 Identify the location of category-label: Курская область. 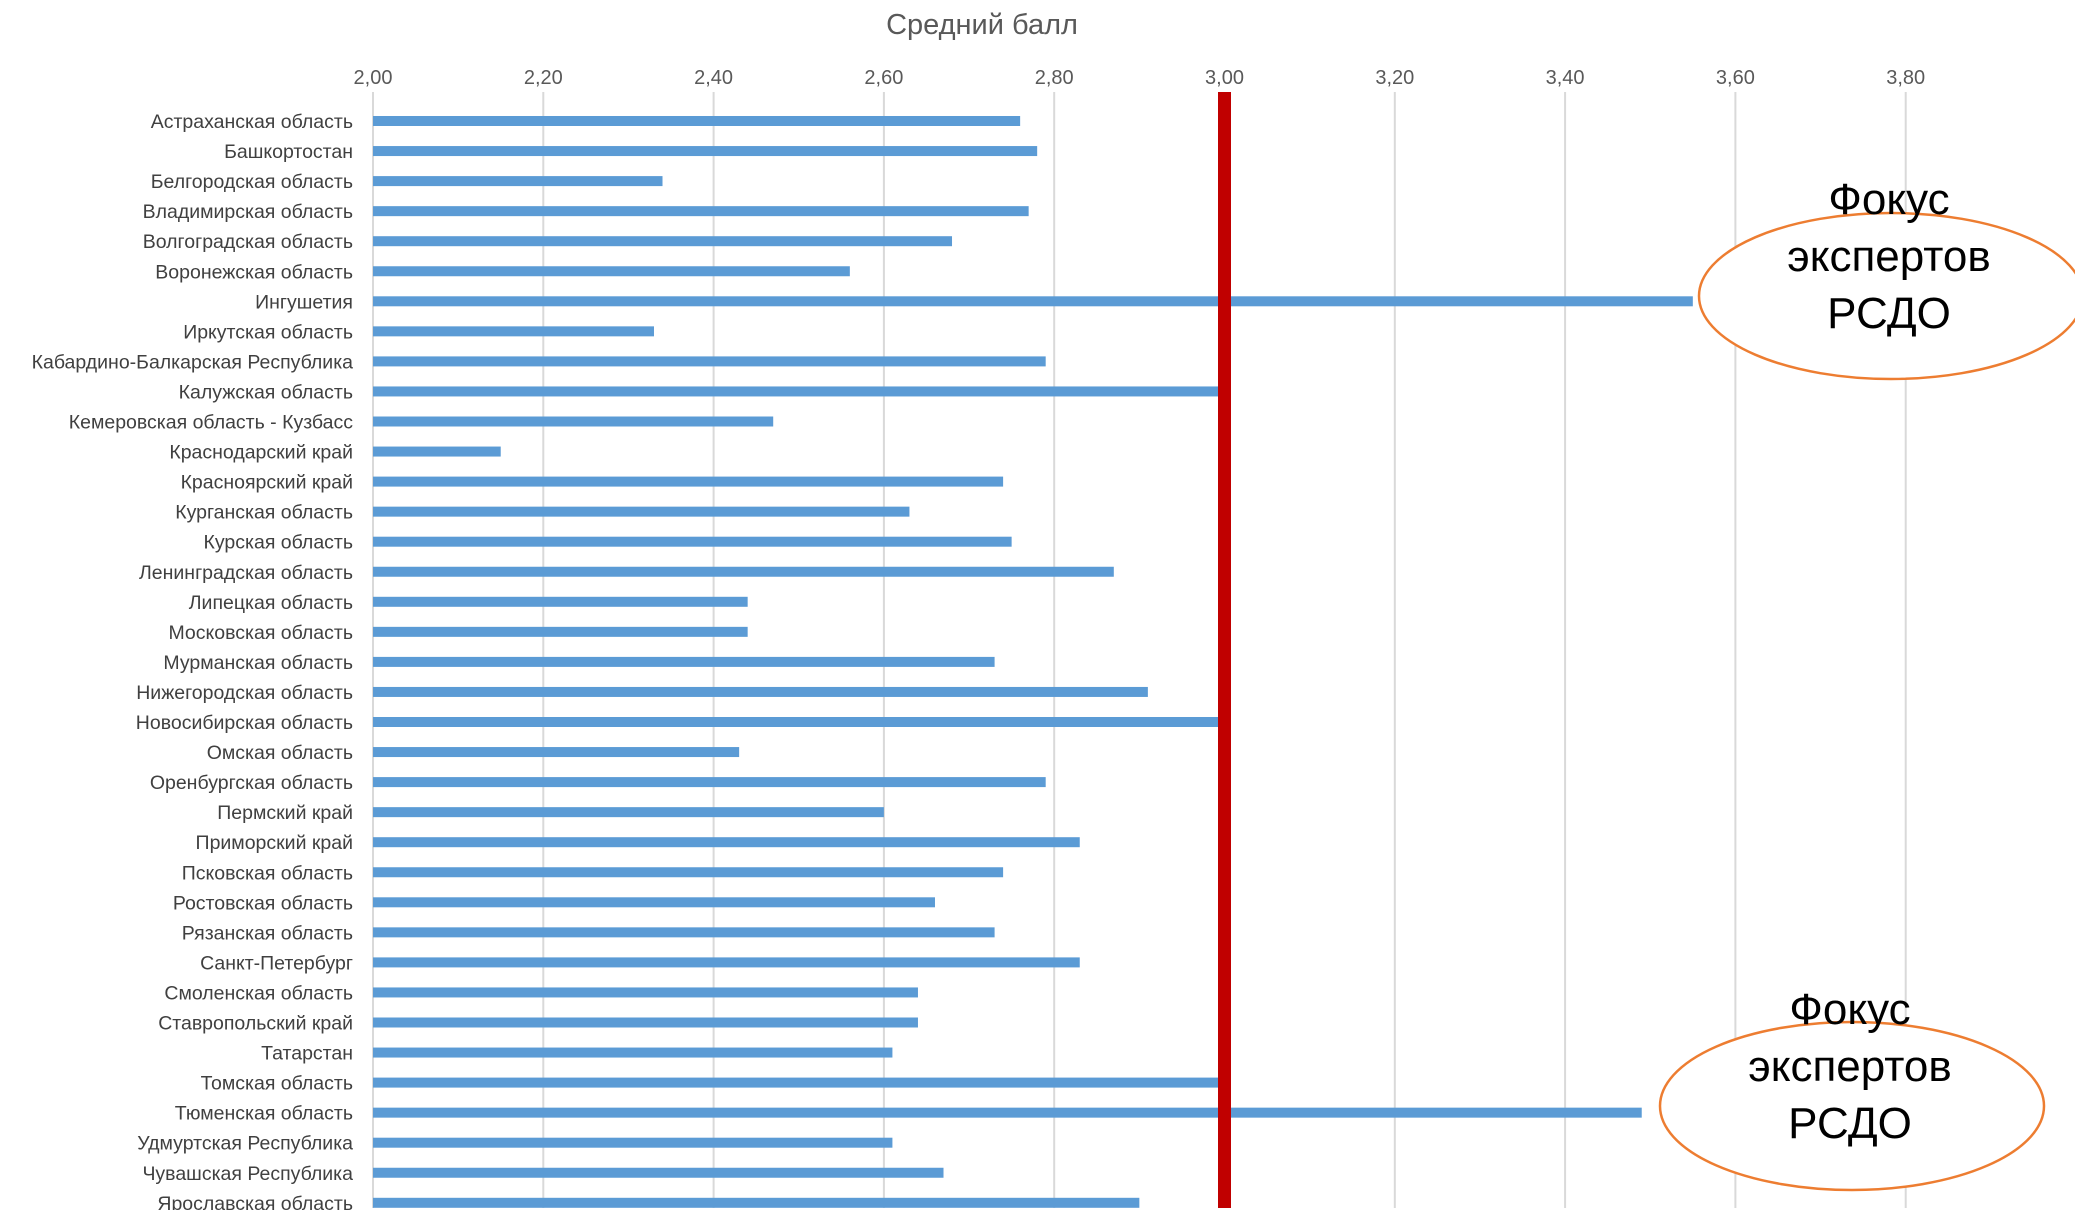
(278, 543).